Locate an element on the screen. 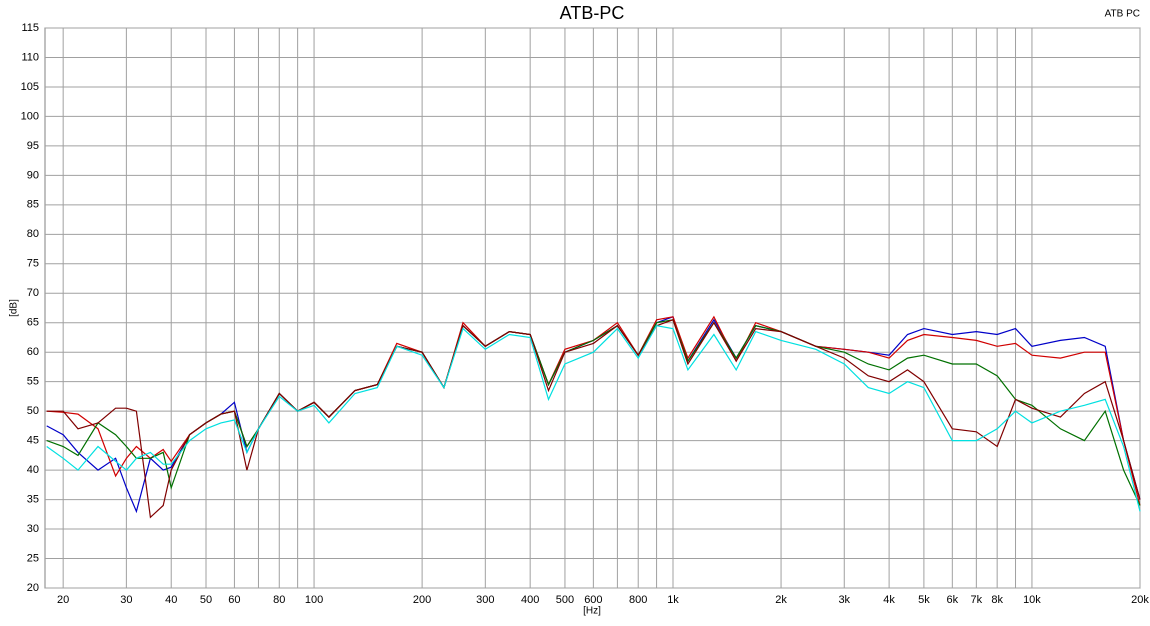 The width and height of the screenshot is (1150, 626). x-tick-label: 200 is located at coordinates (422, 600).